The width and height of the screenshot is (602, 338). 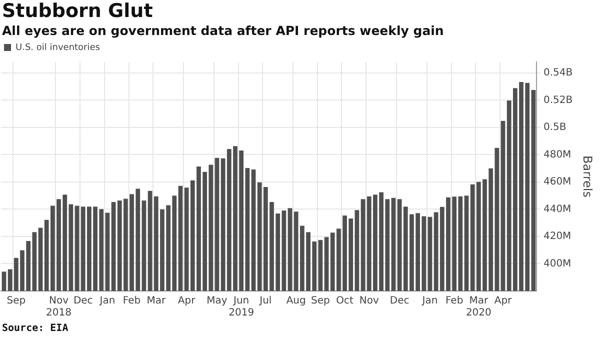 What do you see at coordinates (557, 236) in the screenshot?
I see `y-tick-label: 420M` at bounding box center [557, 236].